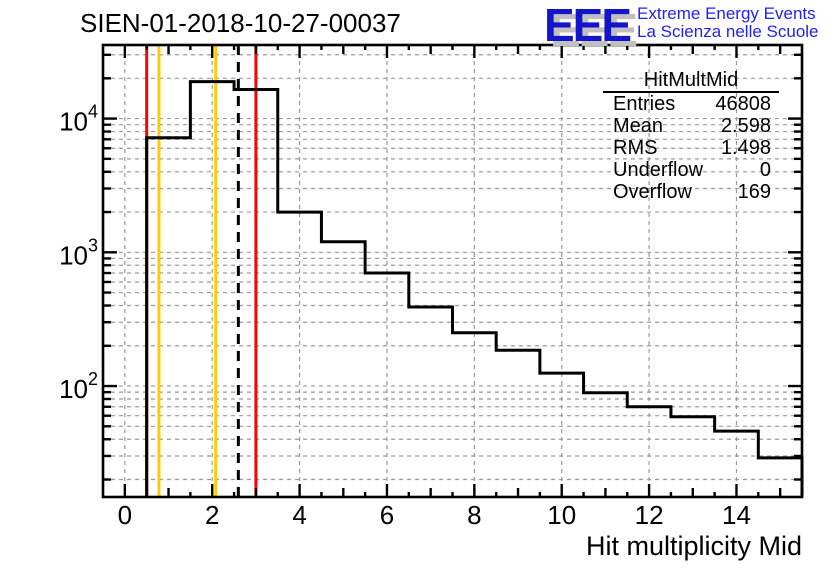 The width and height of the screenshot is (836, 572). I want to click on x-axis-title: Hit multiplicity Mid, so click(693, 546).